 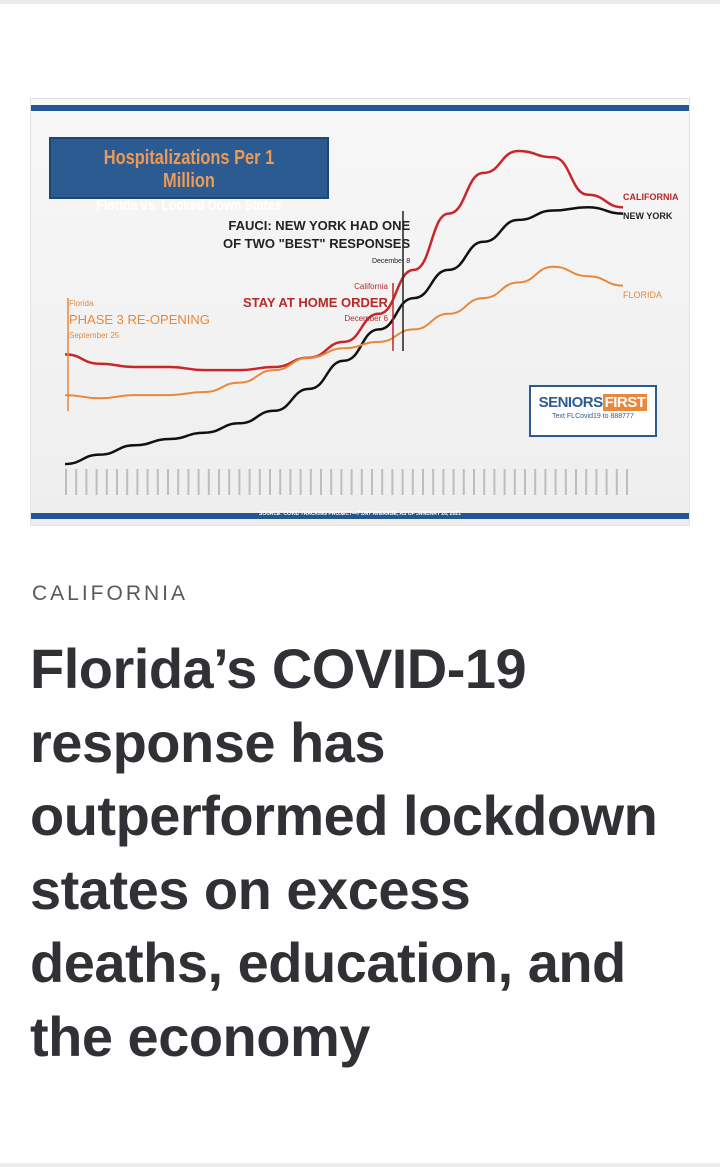 What do you see at coordinates (648, 216) in the screenshot?
I see `series-label-new-york: NEW YORK` at bounding box center [648, 216].